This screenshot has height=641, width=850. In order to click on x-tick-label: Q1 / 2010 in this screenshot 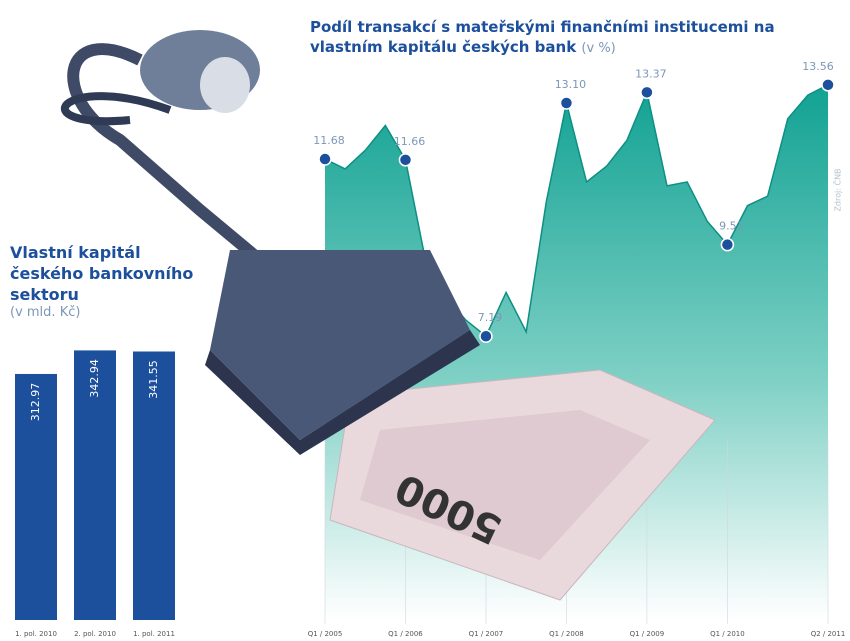, I will do `click(727, 634)`.